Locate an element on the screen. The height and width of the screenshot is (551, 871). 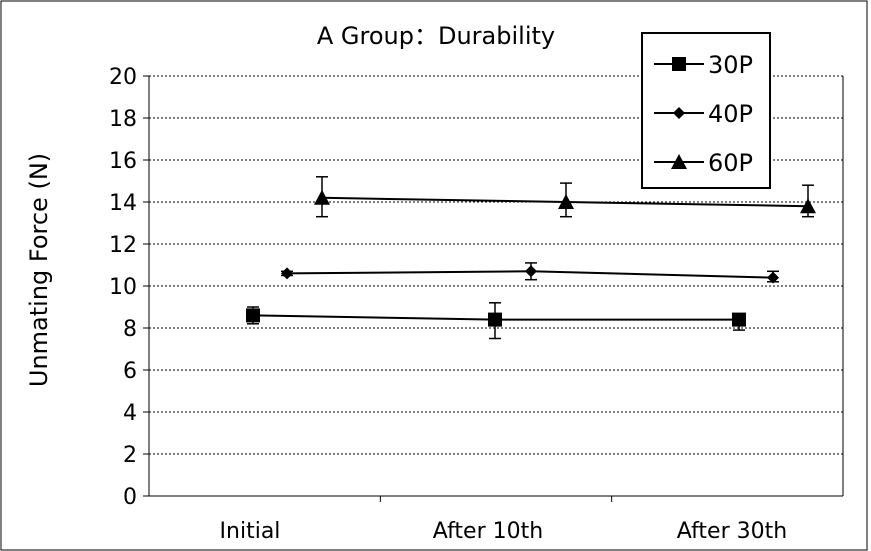
x-tick-label: After 30th is located at coordinates (732, 531).